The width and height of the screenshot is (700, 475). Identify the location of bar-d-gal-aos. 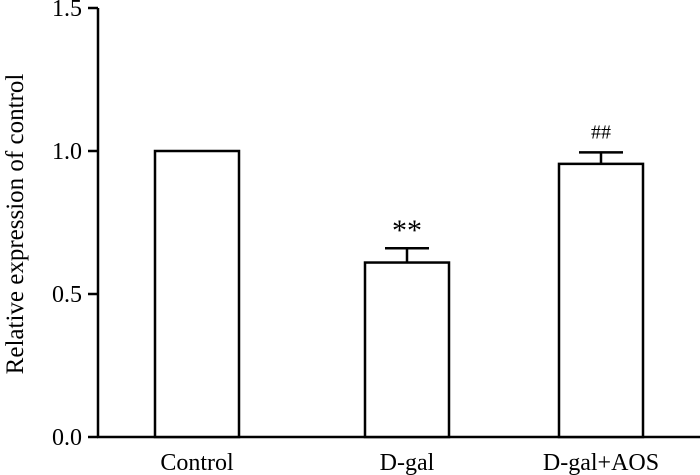
(601, 300).